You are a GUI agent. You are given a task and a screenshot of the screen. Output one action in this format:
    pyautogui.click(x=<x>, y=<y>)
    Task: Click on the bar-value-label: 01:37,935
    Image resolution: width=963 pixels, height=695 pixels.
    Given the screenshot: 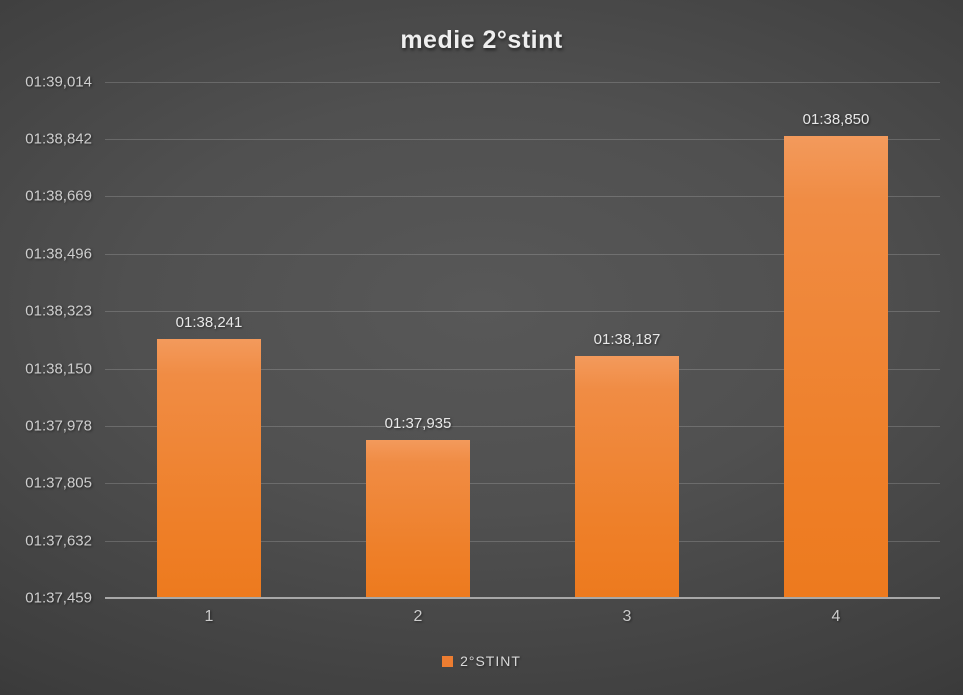 What is the action you would take?
    pyautogui.click(x=418, y=423)
    